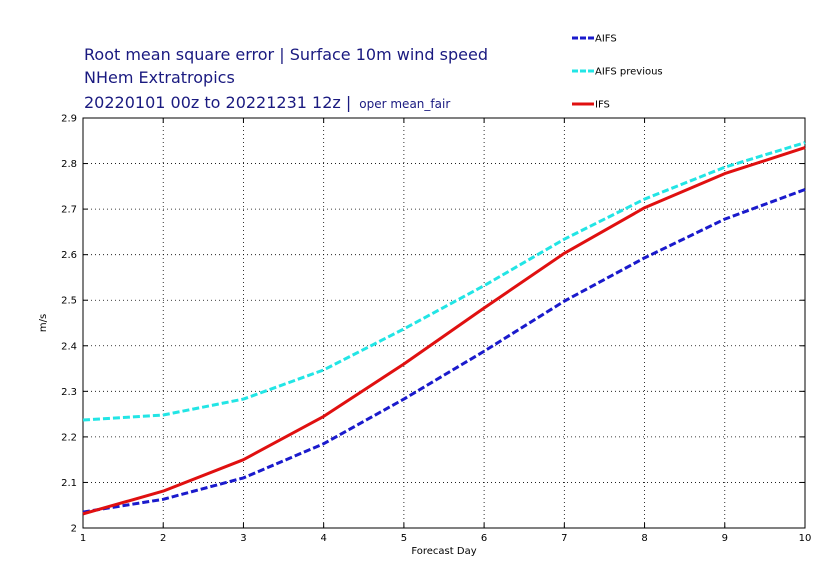 The image size is (830, 588). What do you see at coordinates (69, 210) in the screenshot?
I see `y-tick-label: 2.7` at bounding box center [69, 210].